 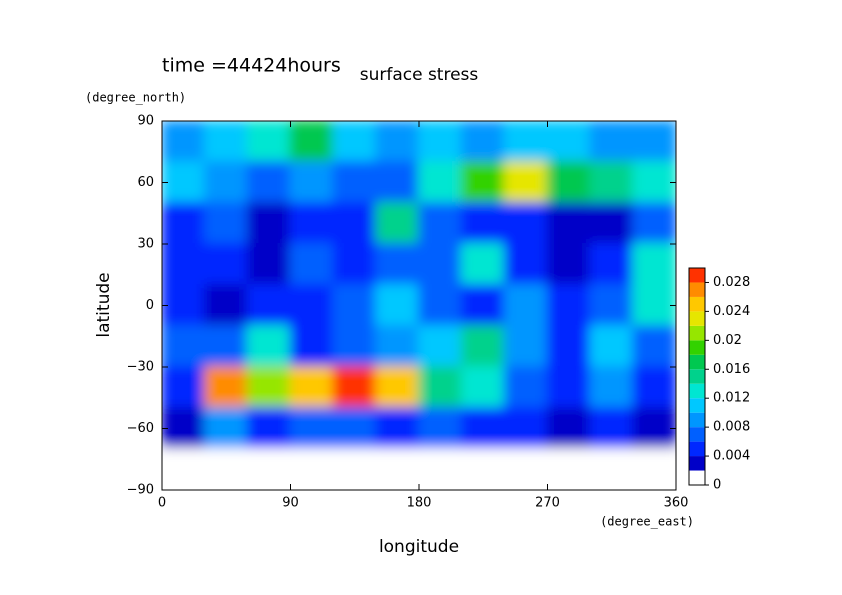 I want to click on chart-title: surface stress, so click(x=419, y=75).